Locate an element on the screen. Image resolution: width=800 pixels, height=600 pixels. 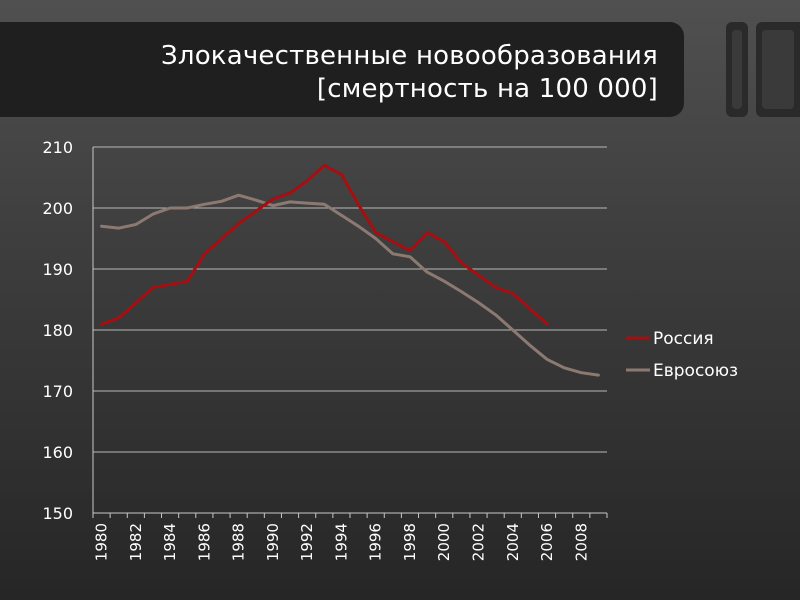
y-tick-label-180: 180 is located at coordinates (57, 330).